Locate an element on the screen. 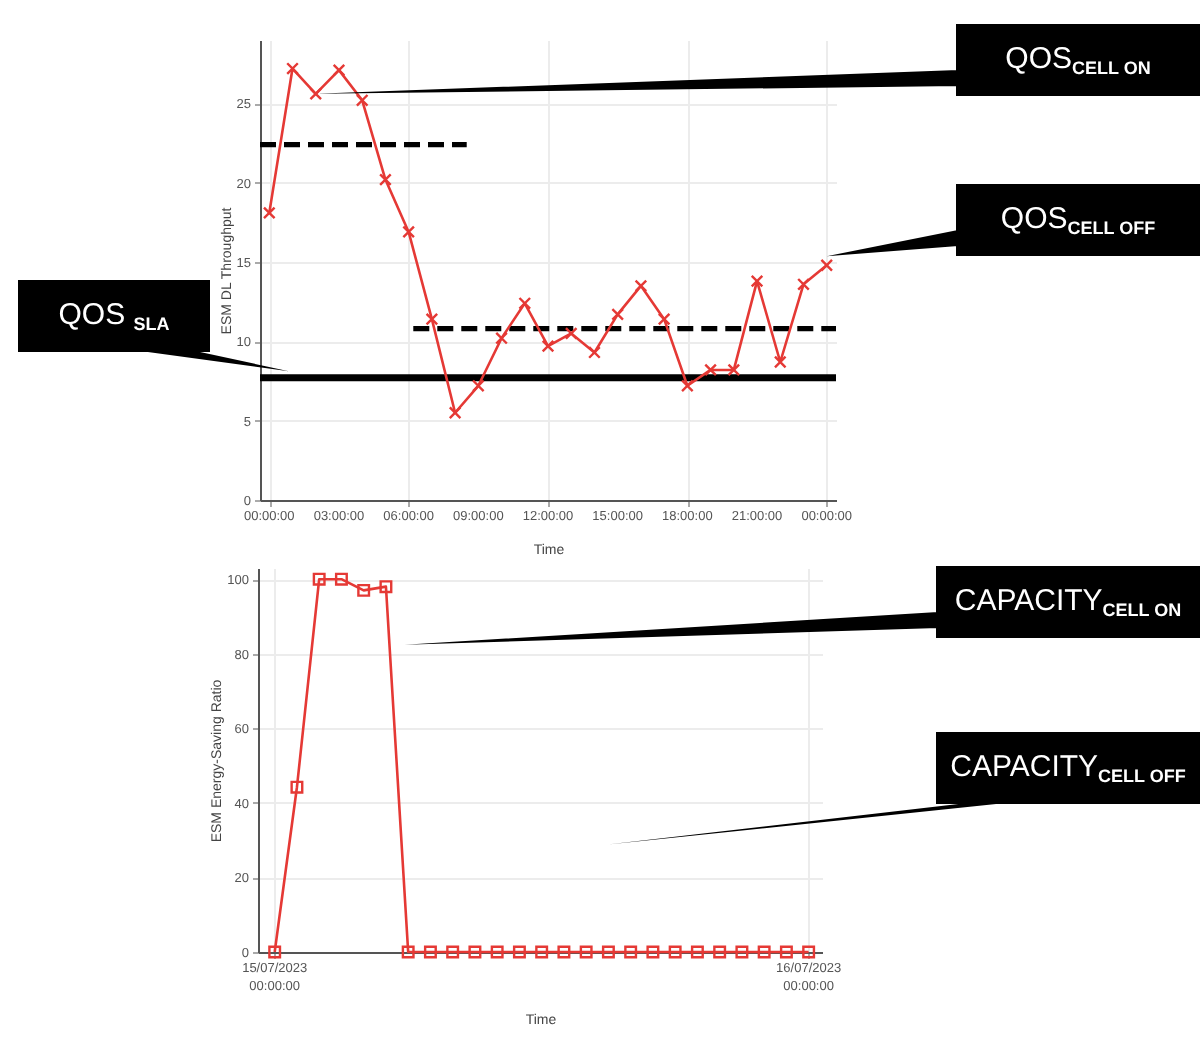  text: QOS$_{CELL ON}$ is located at coordinates (1078, 60).